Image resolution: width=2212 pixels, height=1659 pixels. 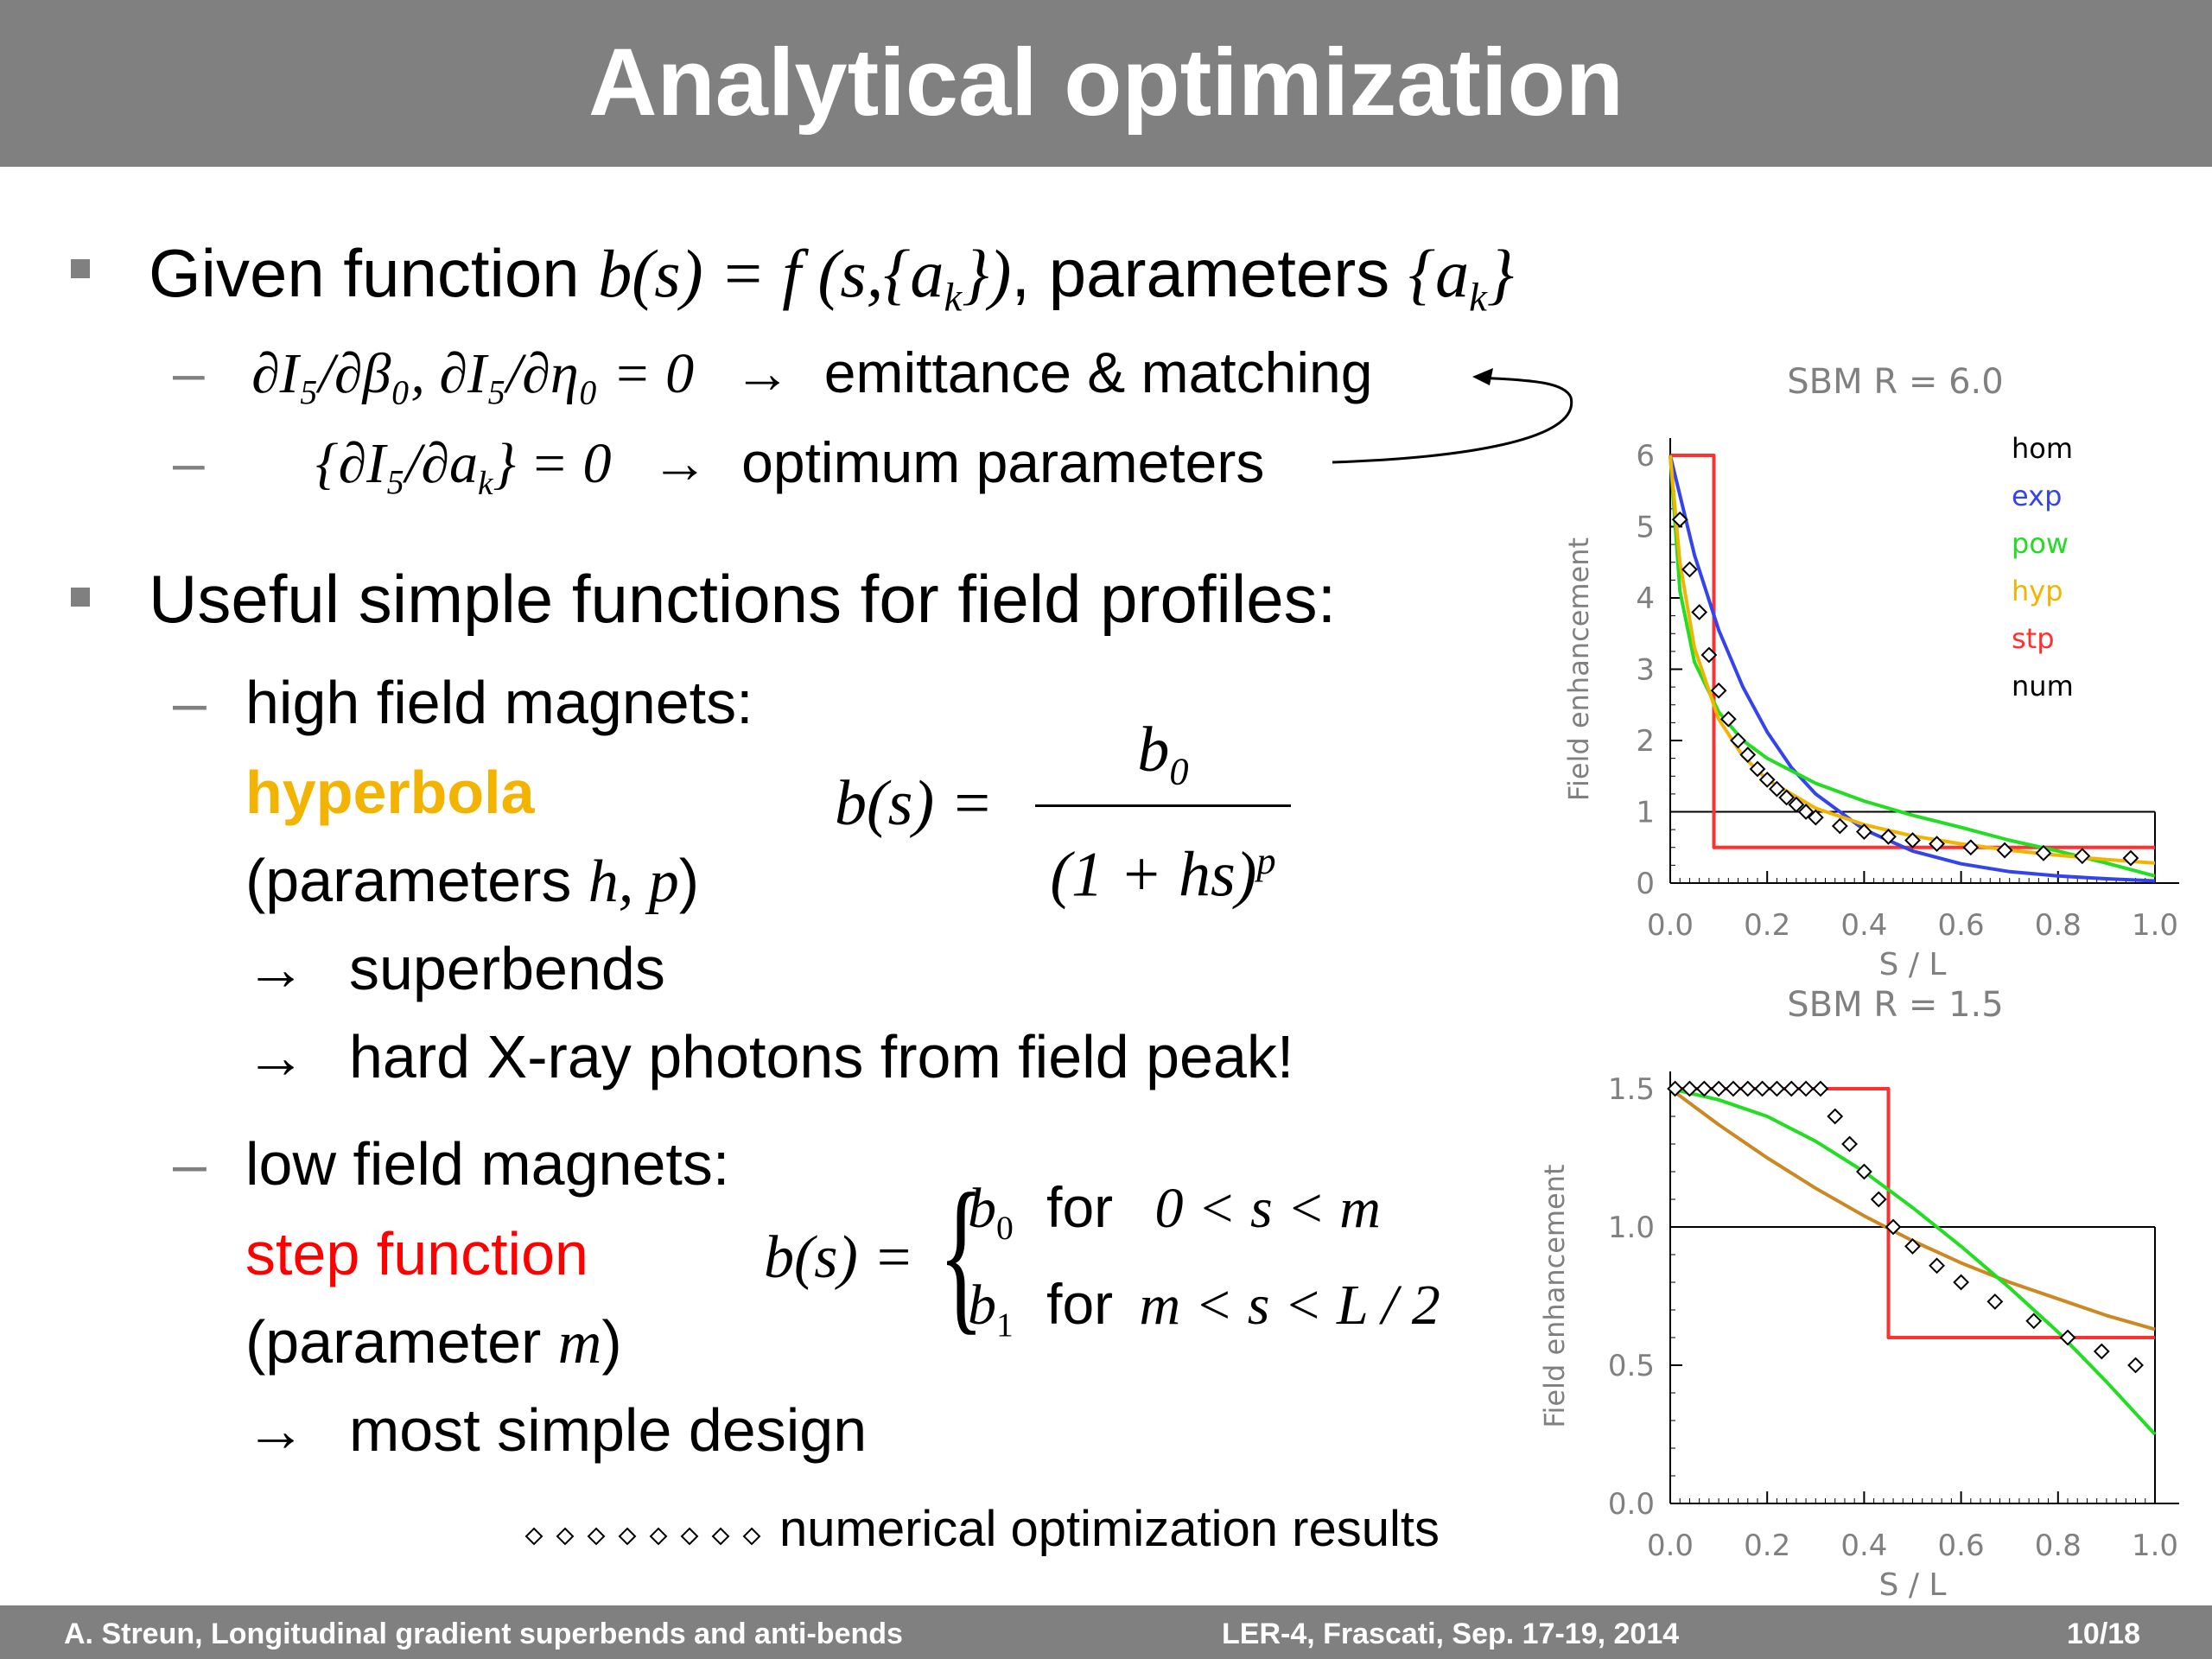 I want to click on series-hyp-line, so click(x=1912, y=659).